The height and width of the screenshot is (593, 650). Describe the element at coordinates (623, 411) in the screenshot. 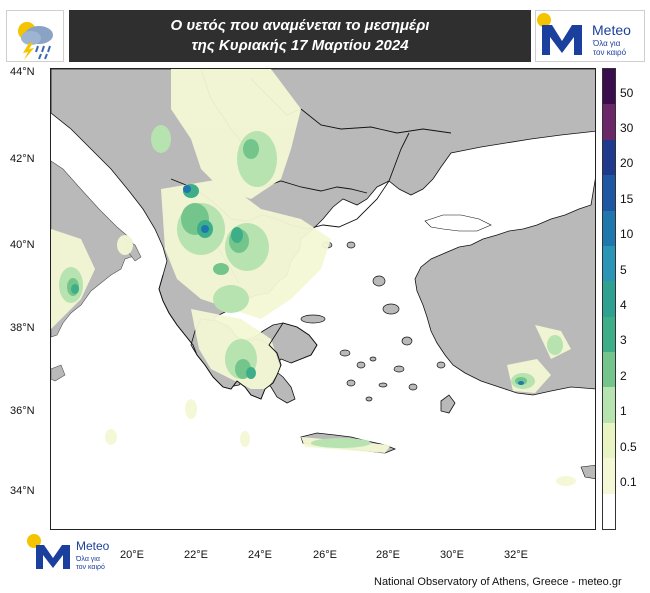

I see `legend-label: 1` at that location.